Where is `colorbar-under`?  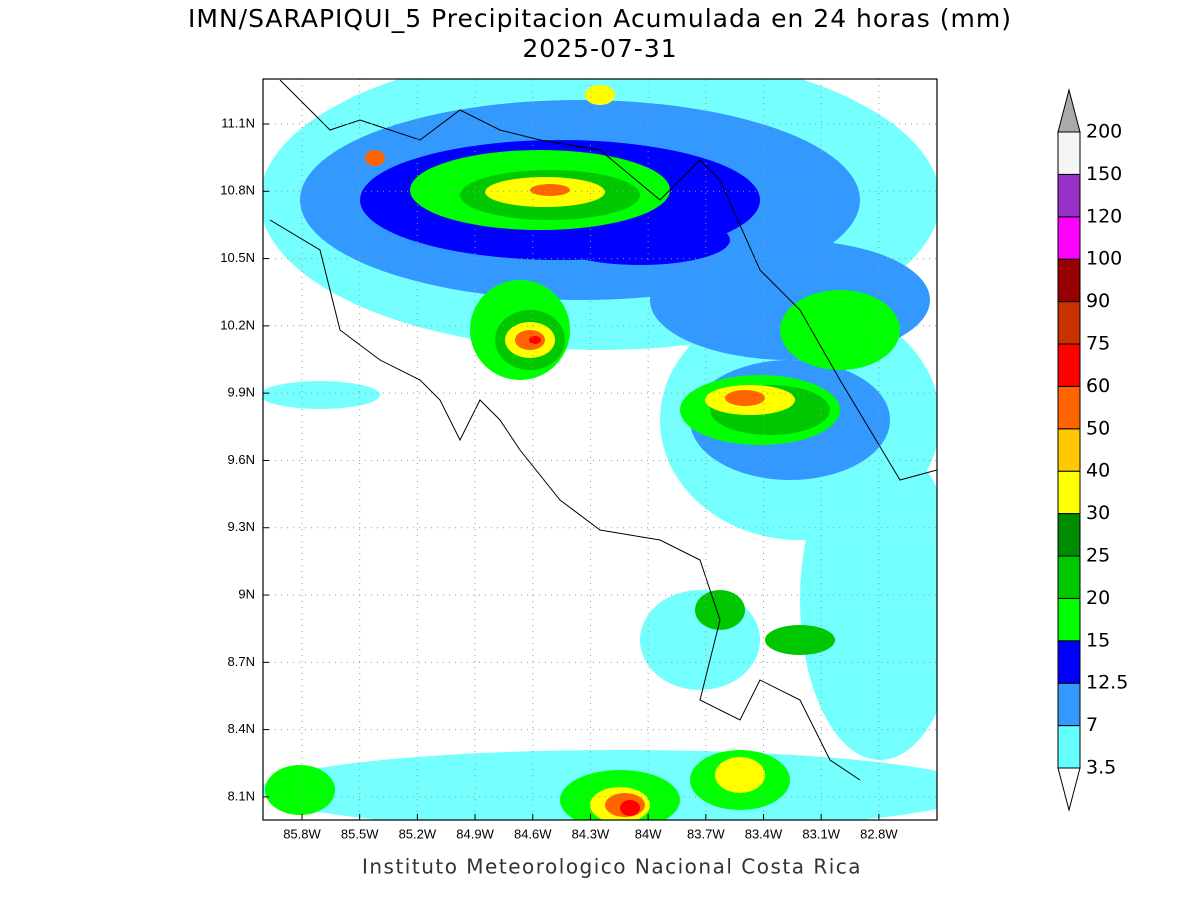
colorbar-under is located at coordinates (1069, 789).